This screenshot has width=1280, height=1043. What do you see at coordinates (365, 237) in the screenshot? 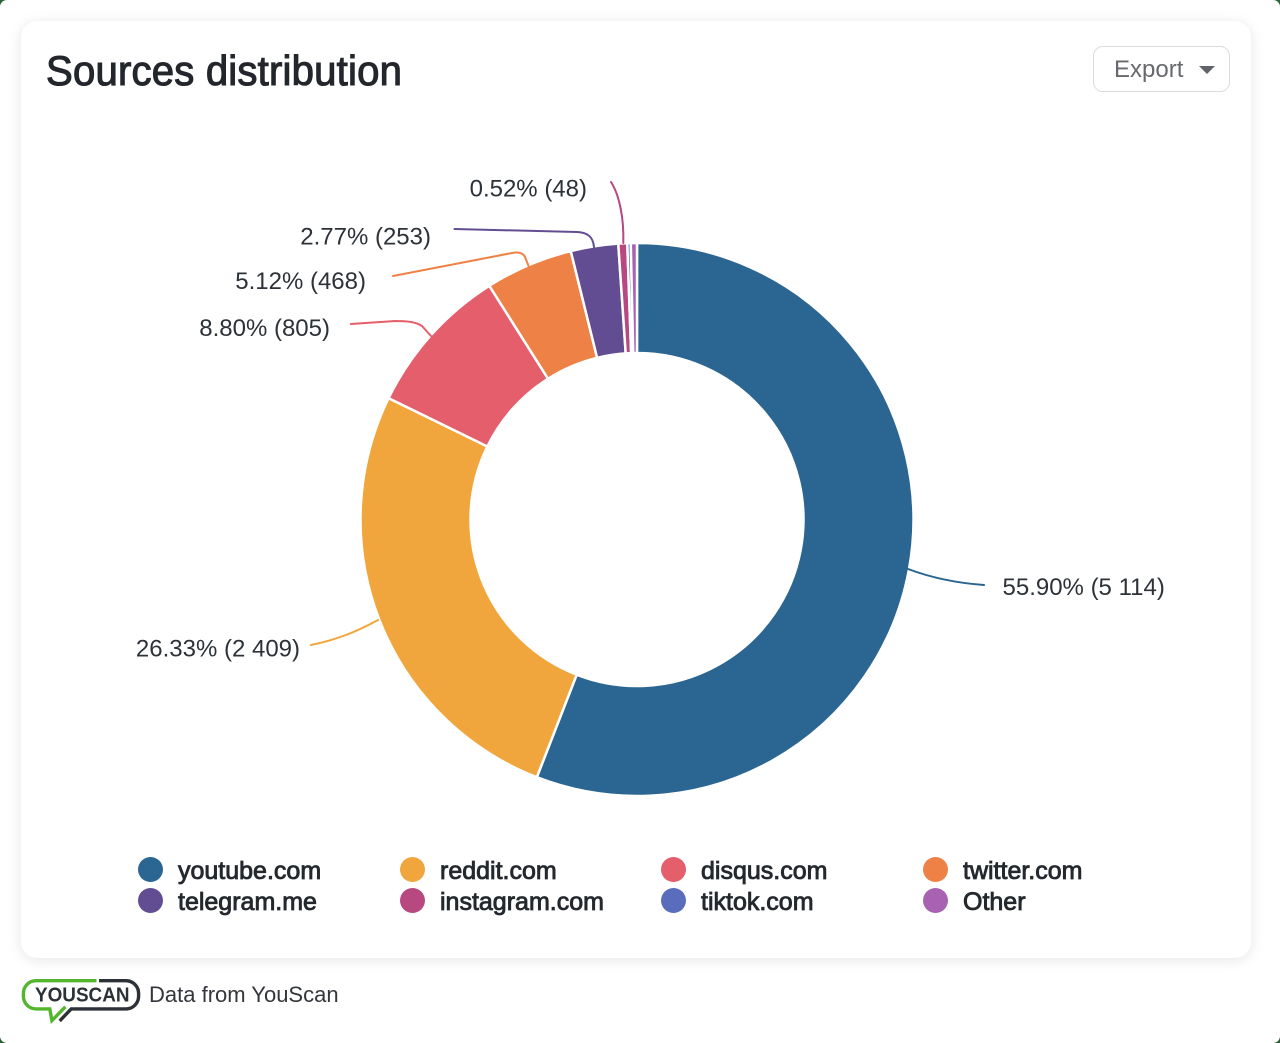
I see `svg-text: 2.77% (253)` at bounding box center [365, 237].